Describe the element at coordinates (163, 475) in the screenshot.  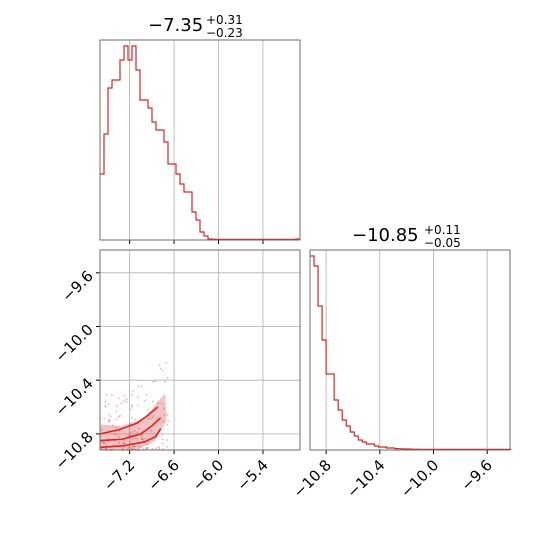
I see `x-tick-label: −6.6` at that location.